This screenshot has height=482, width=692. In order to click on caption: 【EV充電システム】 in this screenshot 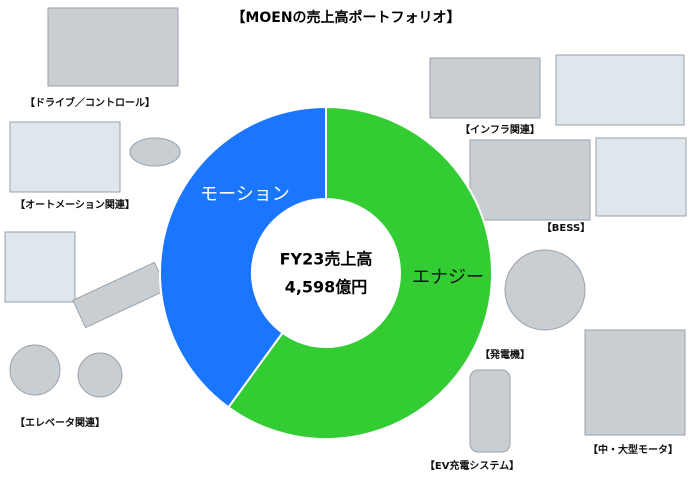, I will do `click(472, 465)`.